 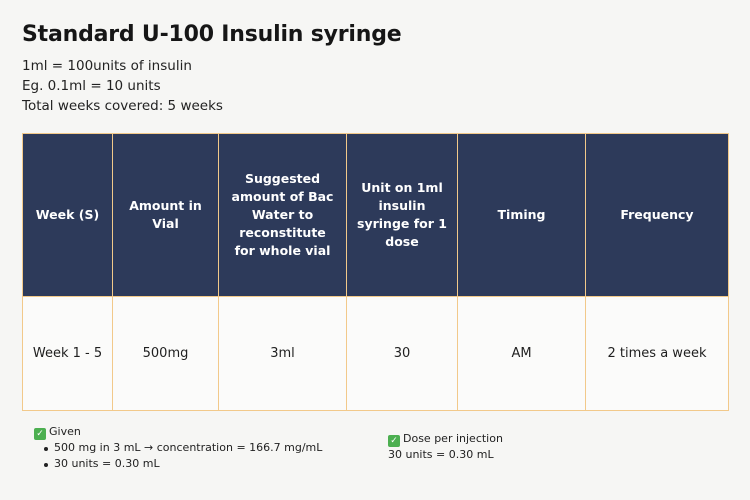 I want to click on column-header-amount: Amount in Vial, so click(x=165, y=215).